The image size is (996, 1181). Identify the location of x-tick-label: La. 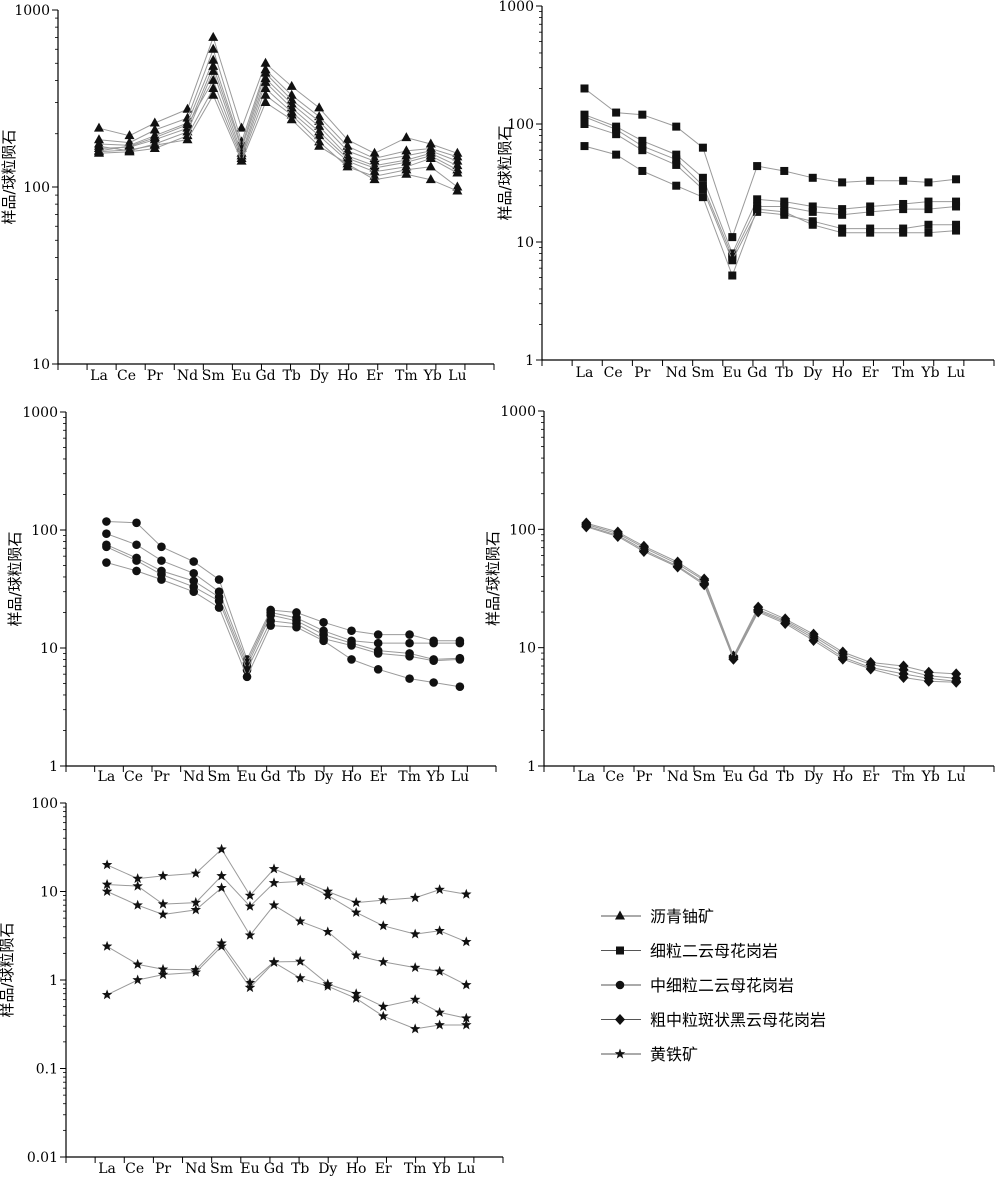
(585, 373).